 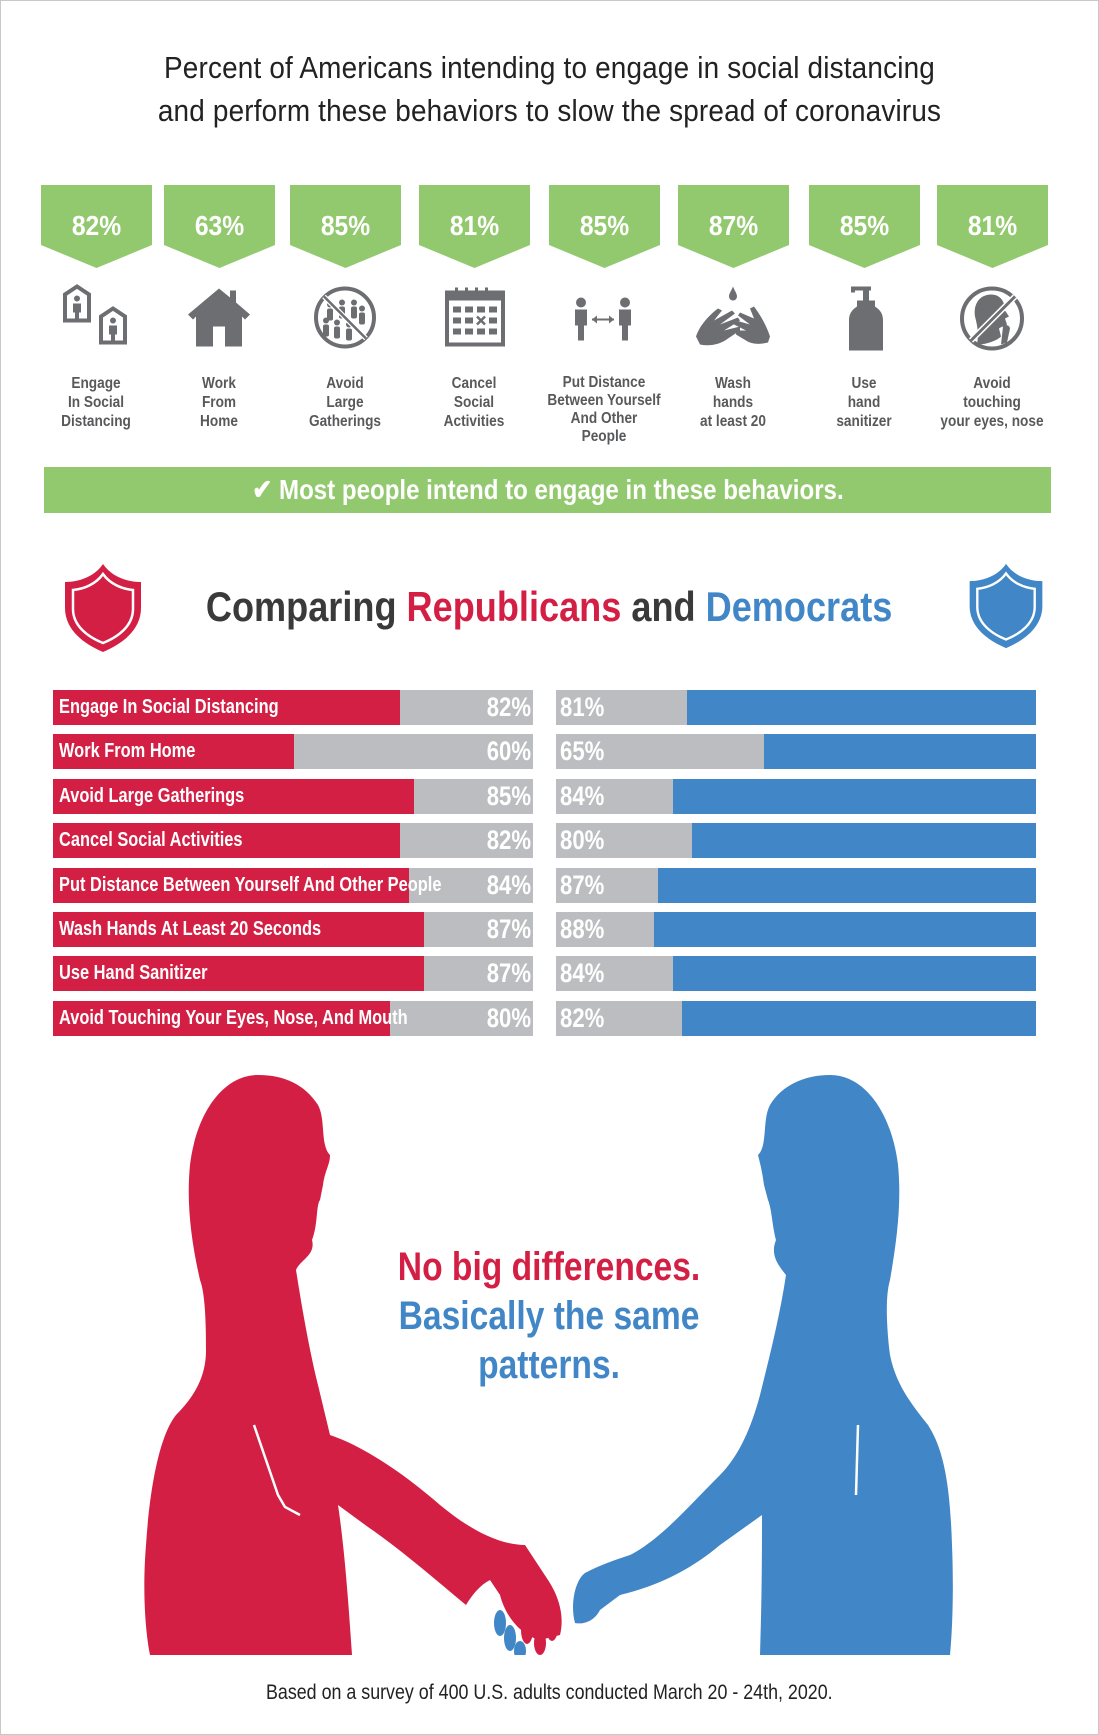 What do you see at coordinates (293, 796) in the screenshot?
I see `republican-bar: Avoid Large Gatherings 85%` at bounding box center [293, 796].